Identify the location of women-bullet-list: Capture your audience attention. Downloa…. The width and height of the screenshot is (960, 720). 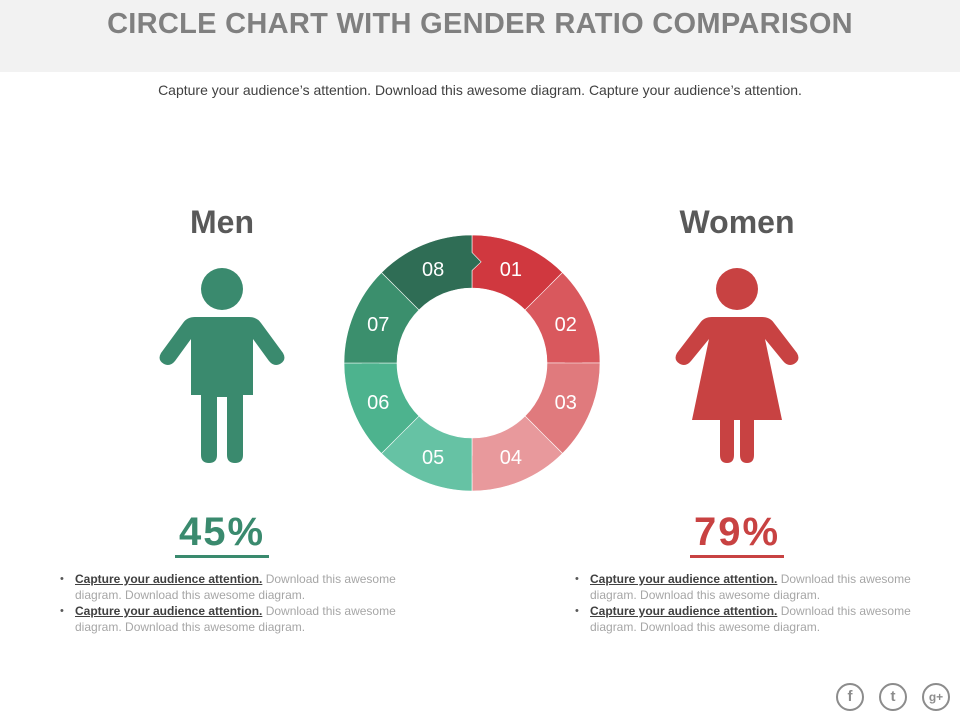
(743, 603).